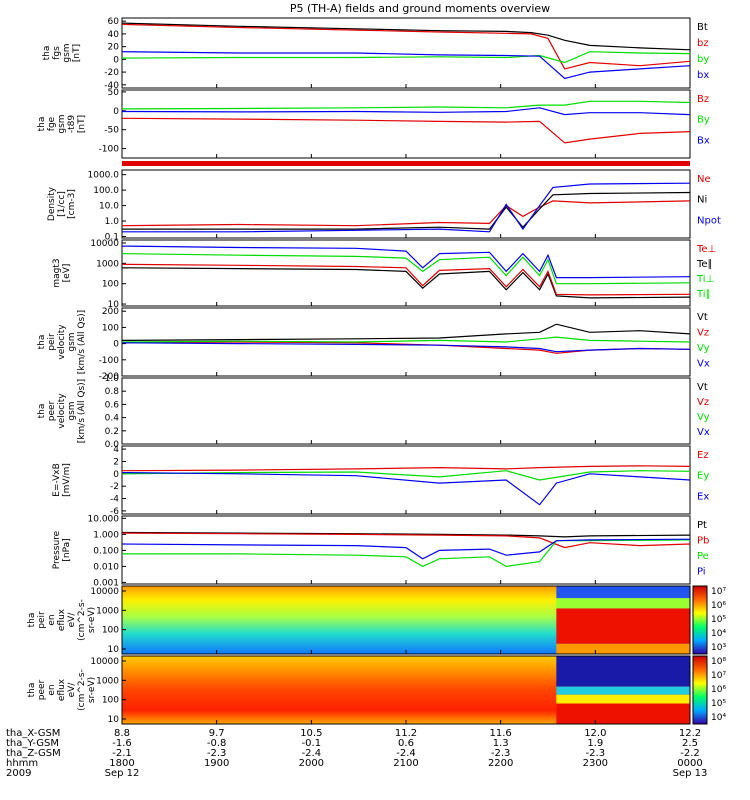 The image size is (750, 800). Describe the element at coordinates (406, 743) in the screenshot. I see `x-axis-tick-value: 0.6` at that location.